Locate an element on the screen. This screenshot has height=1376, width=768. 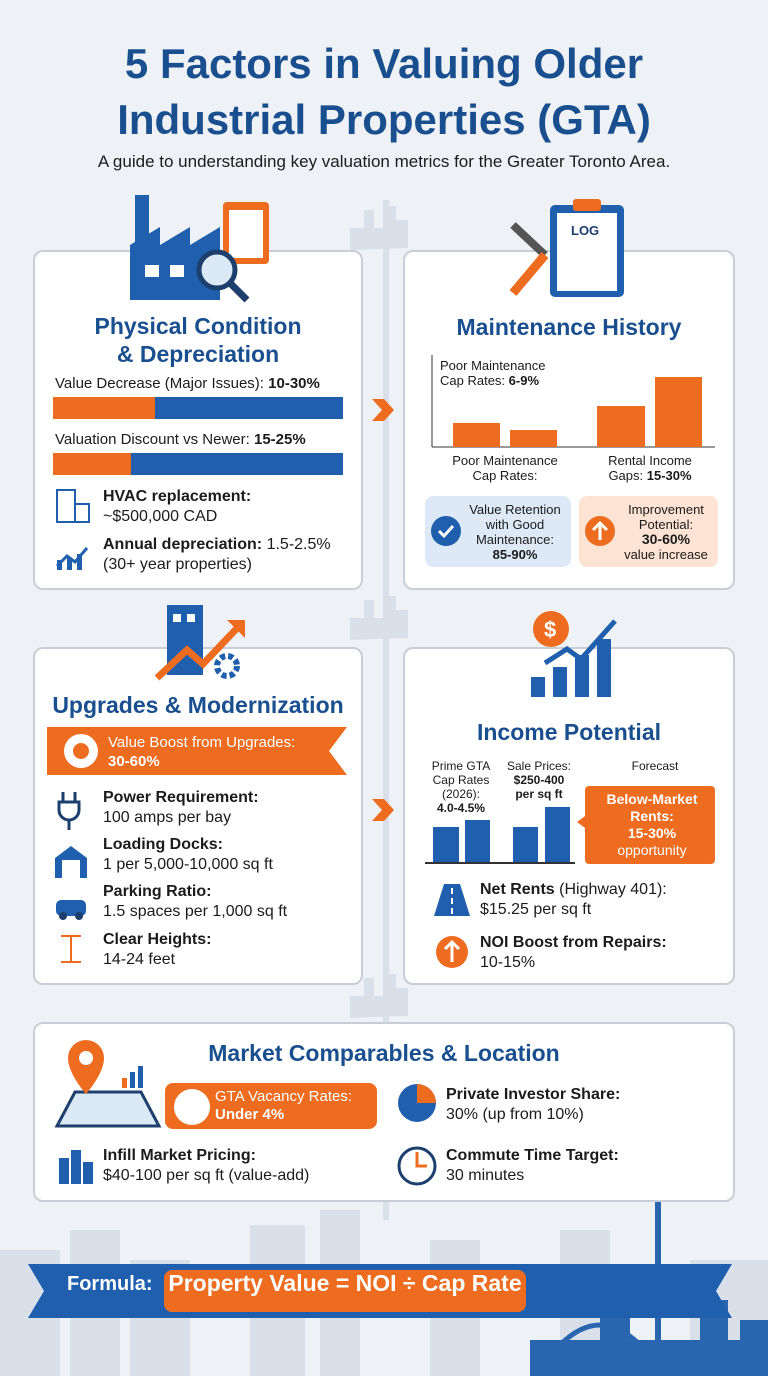
vacancy-text: GTA Vacancy Rates: Under 4% is located at coordinates (283, 1106).